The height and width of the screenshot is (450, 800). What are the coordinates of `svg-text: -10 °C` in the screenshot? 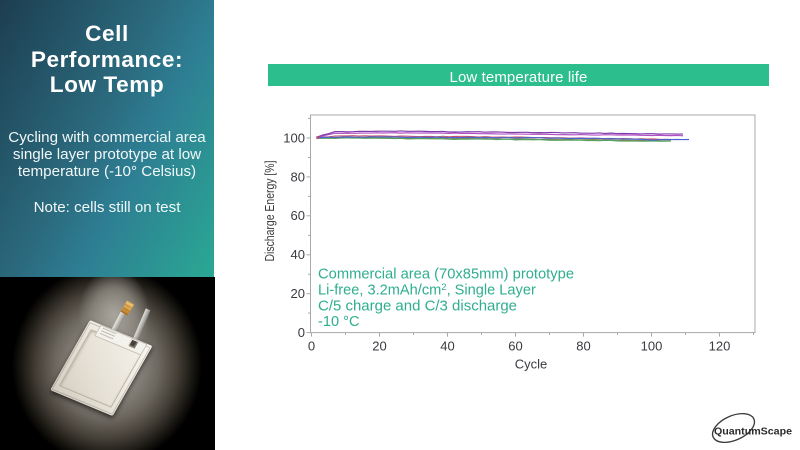 It's located at (339, 322).